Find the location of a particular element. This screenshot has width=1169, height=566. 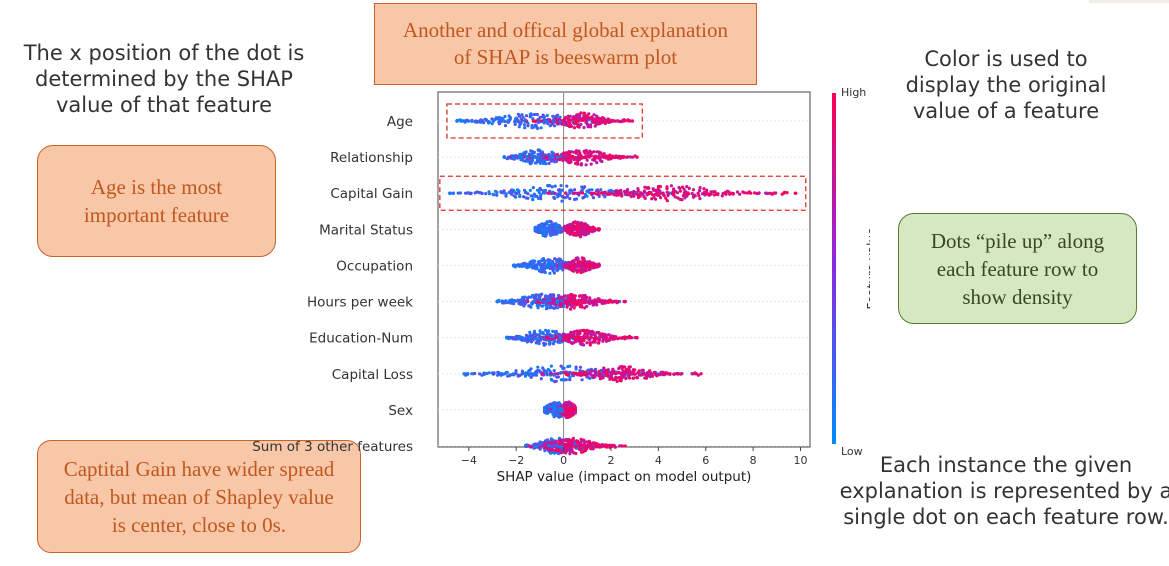

feature-label: Education-Num is located at coordinates (361, 339).